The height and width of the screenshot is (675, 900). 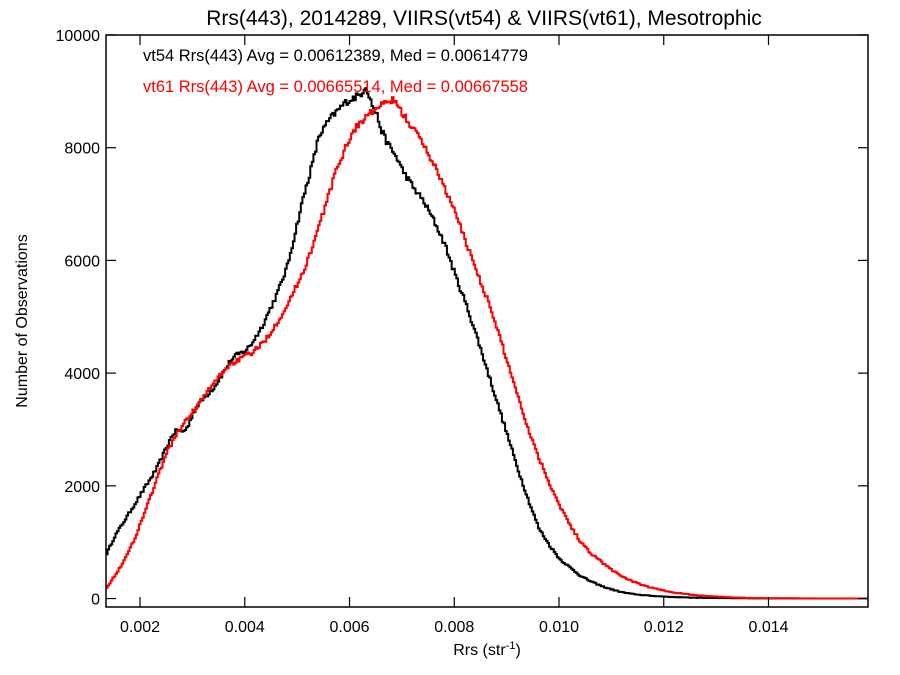 I want to click on x-axis-label: Rrs (str-1), so click(x=487, y=649).